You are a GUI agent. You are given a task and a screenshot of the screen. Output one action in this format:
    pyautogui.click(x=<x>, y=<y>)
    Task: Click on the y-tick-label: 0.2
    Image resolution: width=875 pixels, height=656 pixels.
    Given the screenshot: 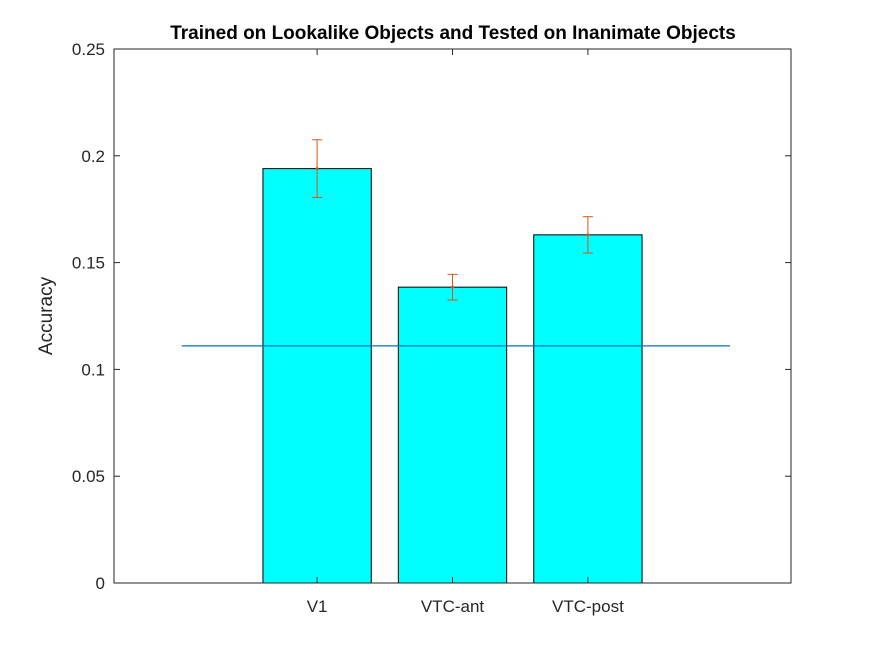 What is the action you would take?
    pyautogui.click(x=93, y=156)
    